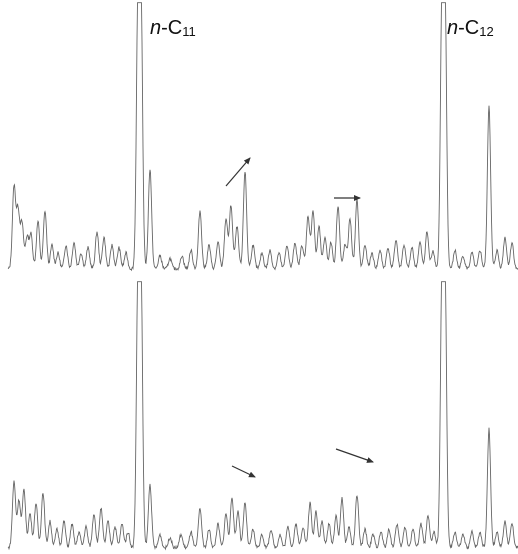 Image resolution: width=518 pixels, height=554 pixels. What do you see at coordinates (173, 28) in the screenshot?
I see `peak-label-n-c11: n-C11` at bounding box center [173, 28].